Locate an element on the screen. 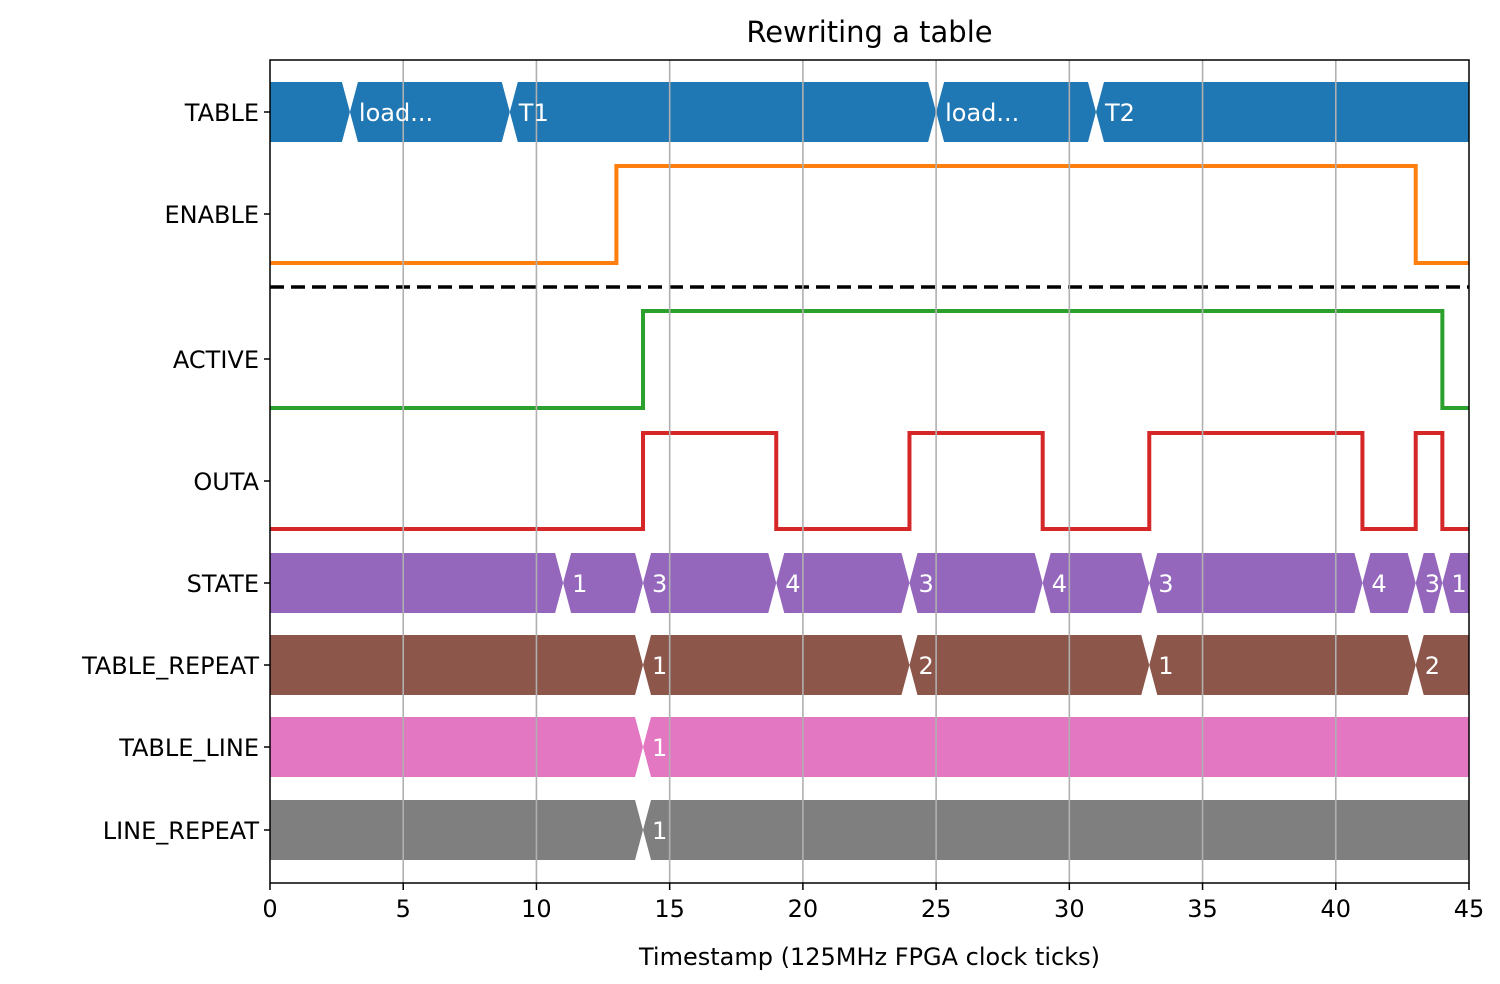 The image size is (1500, 984). signal-name-active: ACTIVE is located at coordinates (216, 360).